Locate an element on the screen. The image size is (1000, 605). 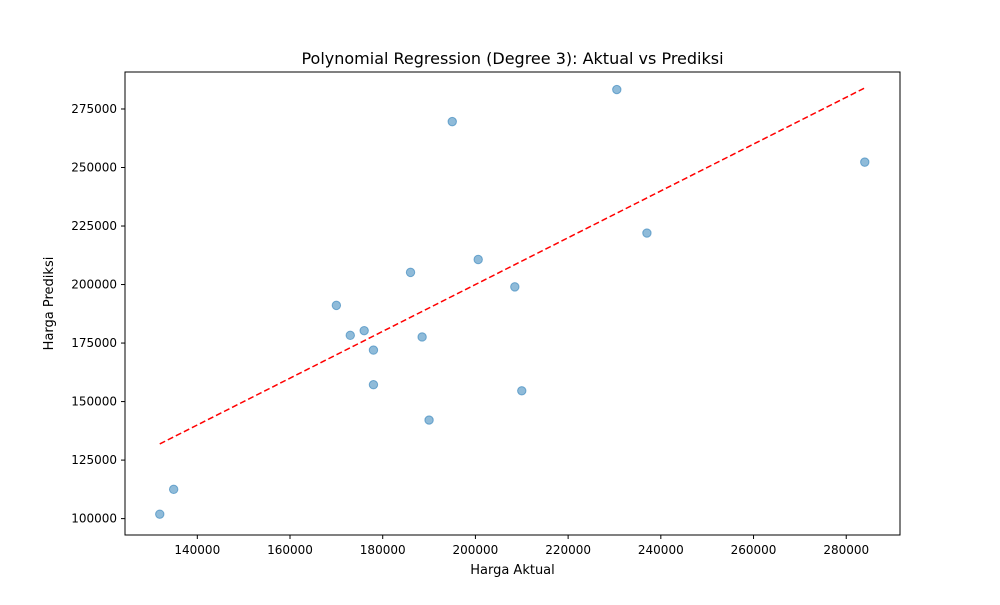
y-tick-label: 175000 is located at coordinates (94, 343).